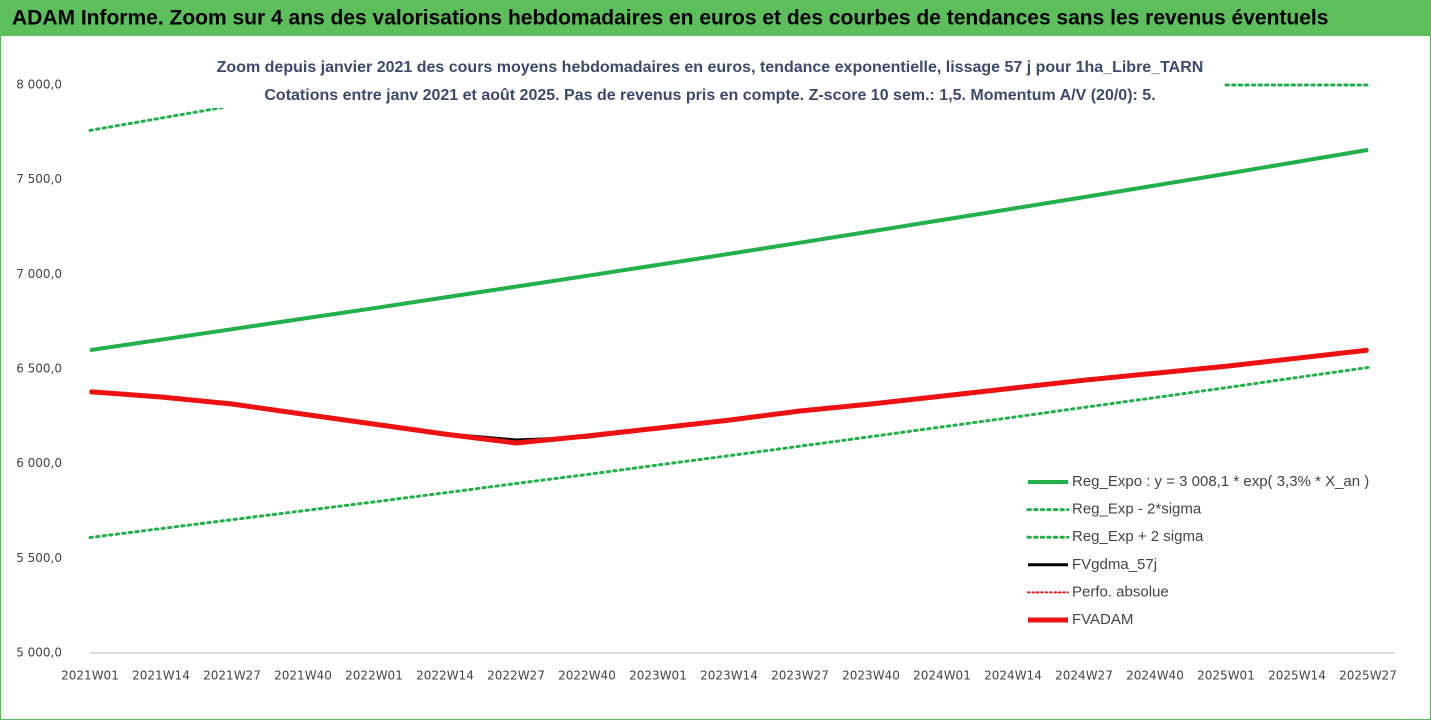 This screenshot has height=720, width=1431. I want to click on legend-label: Reg_Exp + 2 sigma, so click(1138, 536).